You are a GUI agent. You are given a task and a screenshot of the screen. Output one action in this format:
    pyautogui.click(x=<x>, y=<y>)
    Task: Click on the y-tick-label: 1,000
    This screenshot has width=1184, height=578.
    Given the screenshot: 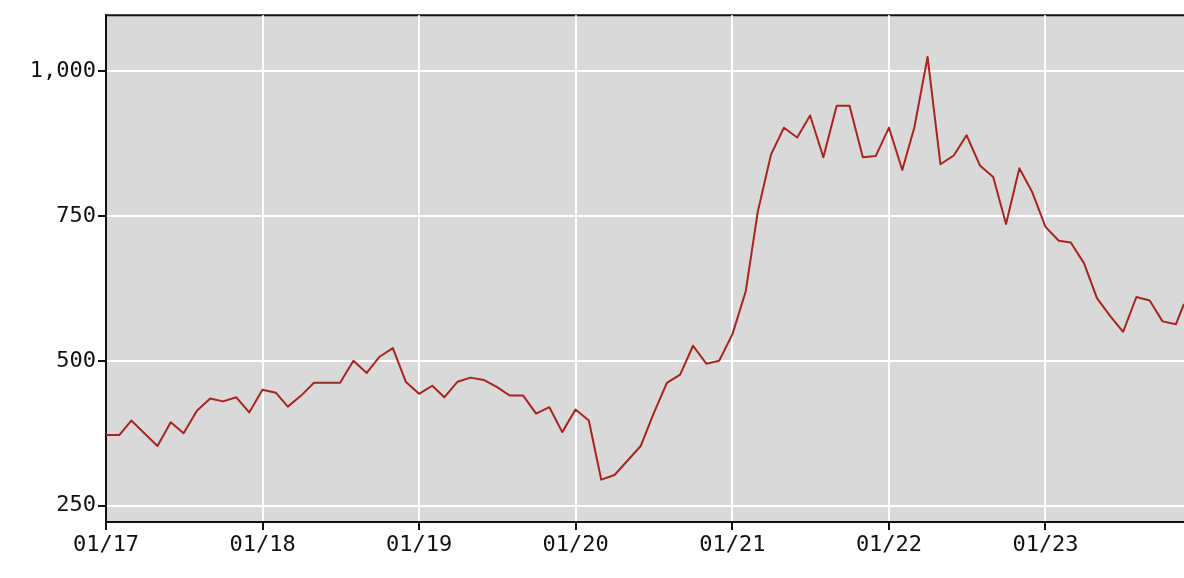 What is the action you would take?
    pyautogui.click(x=62, y=69)
    